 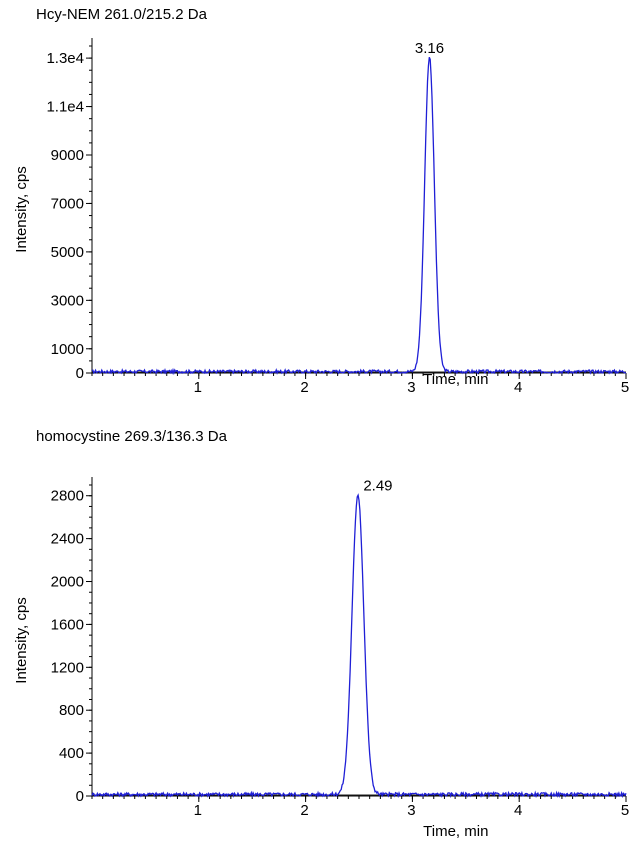 What do you see at coordinates (67, 349) in the screenshot?
I see `y-tick-label: 1000` at bounding box center [67, 349].